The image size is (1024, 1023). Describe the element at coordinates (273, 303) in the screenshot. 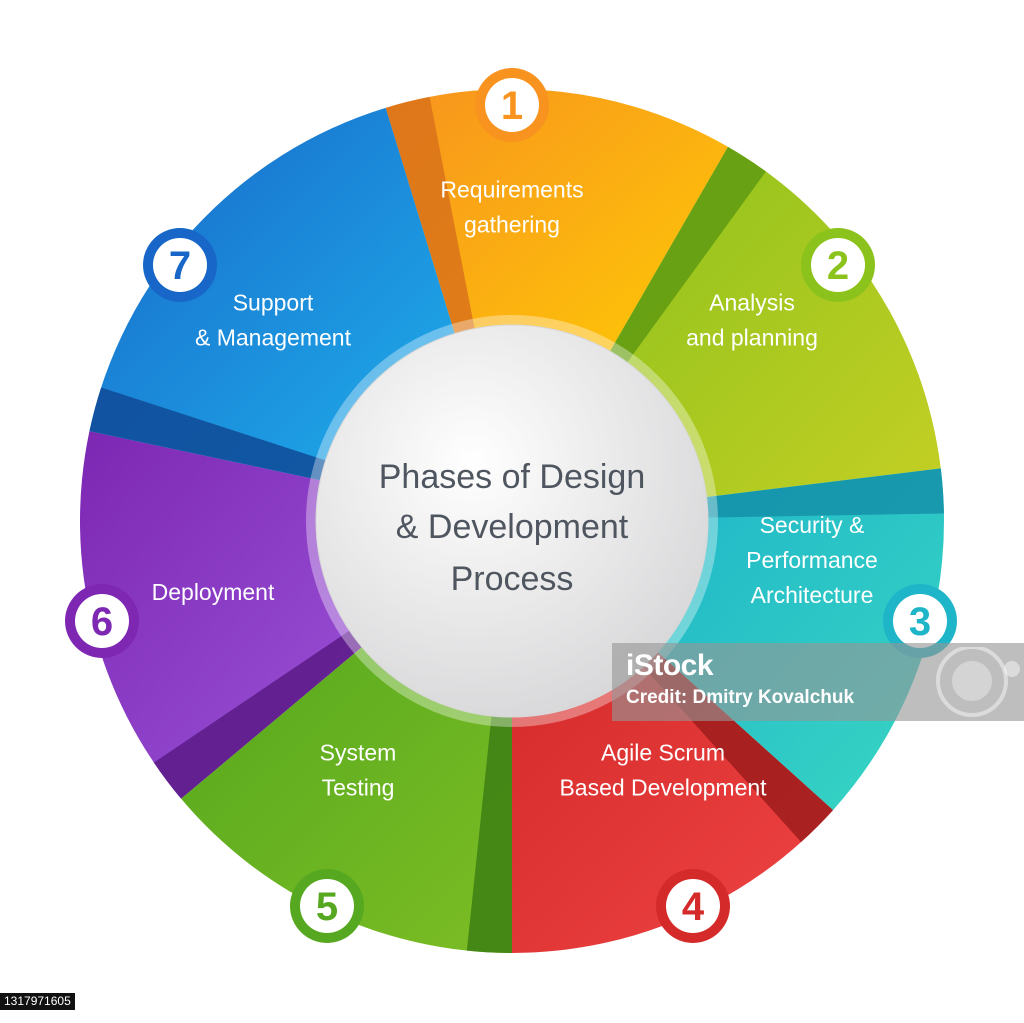

I see `phase-7-label-line-1: Support` at that location.